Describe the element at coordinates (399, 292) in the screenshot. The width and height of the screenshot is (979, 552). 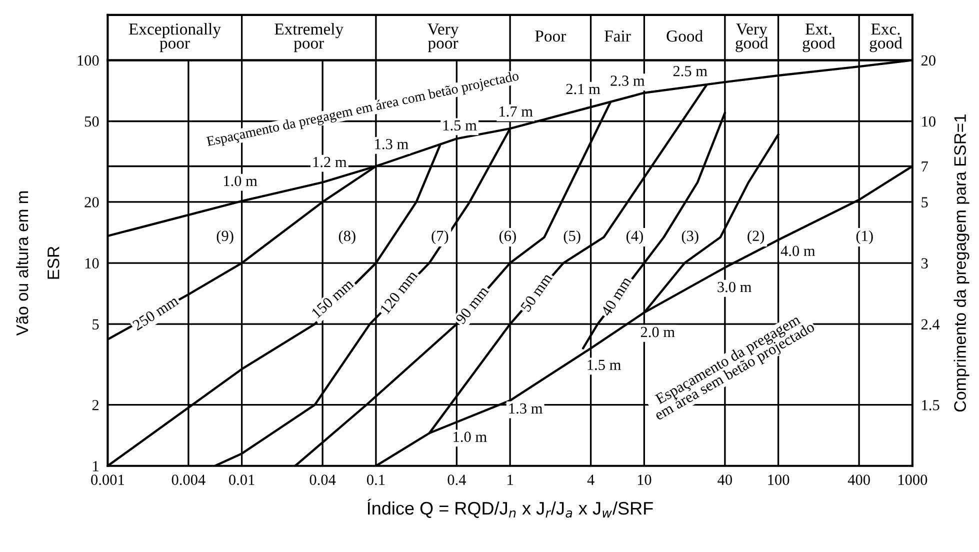
I see `annotation: 120 mm` at that location.